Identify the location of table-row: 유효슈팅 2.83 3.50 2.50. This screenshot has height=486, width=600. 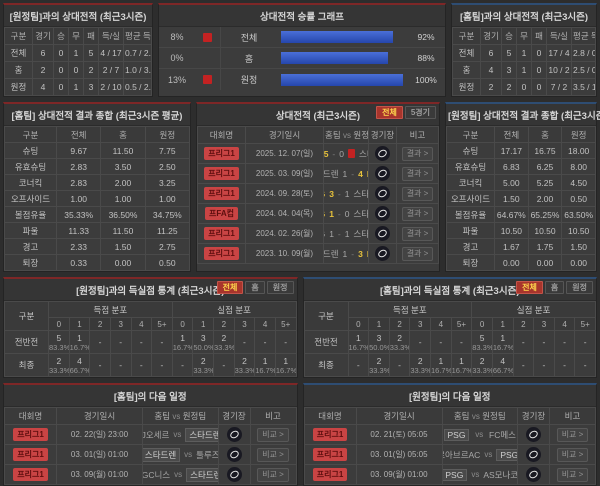
(97, 166).